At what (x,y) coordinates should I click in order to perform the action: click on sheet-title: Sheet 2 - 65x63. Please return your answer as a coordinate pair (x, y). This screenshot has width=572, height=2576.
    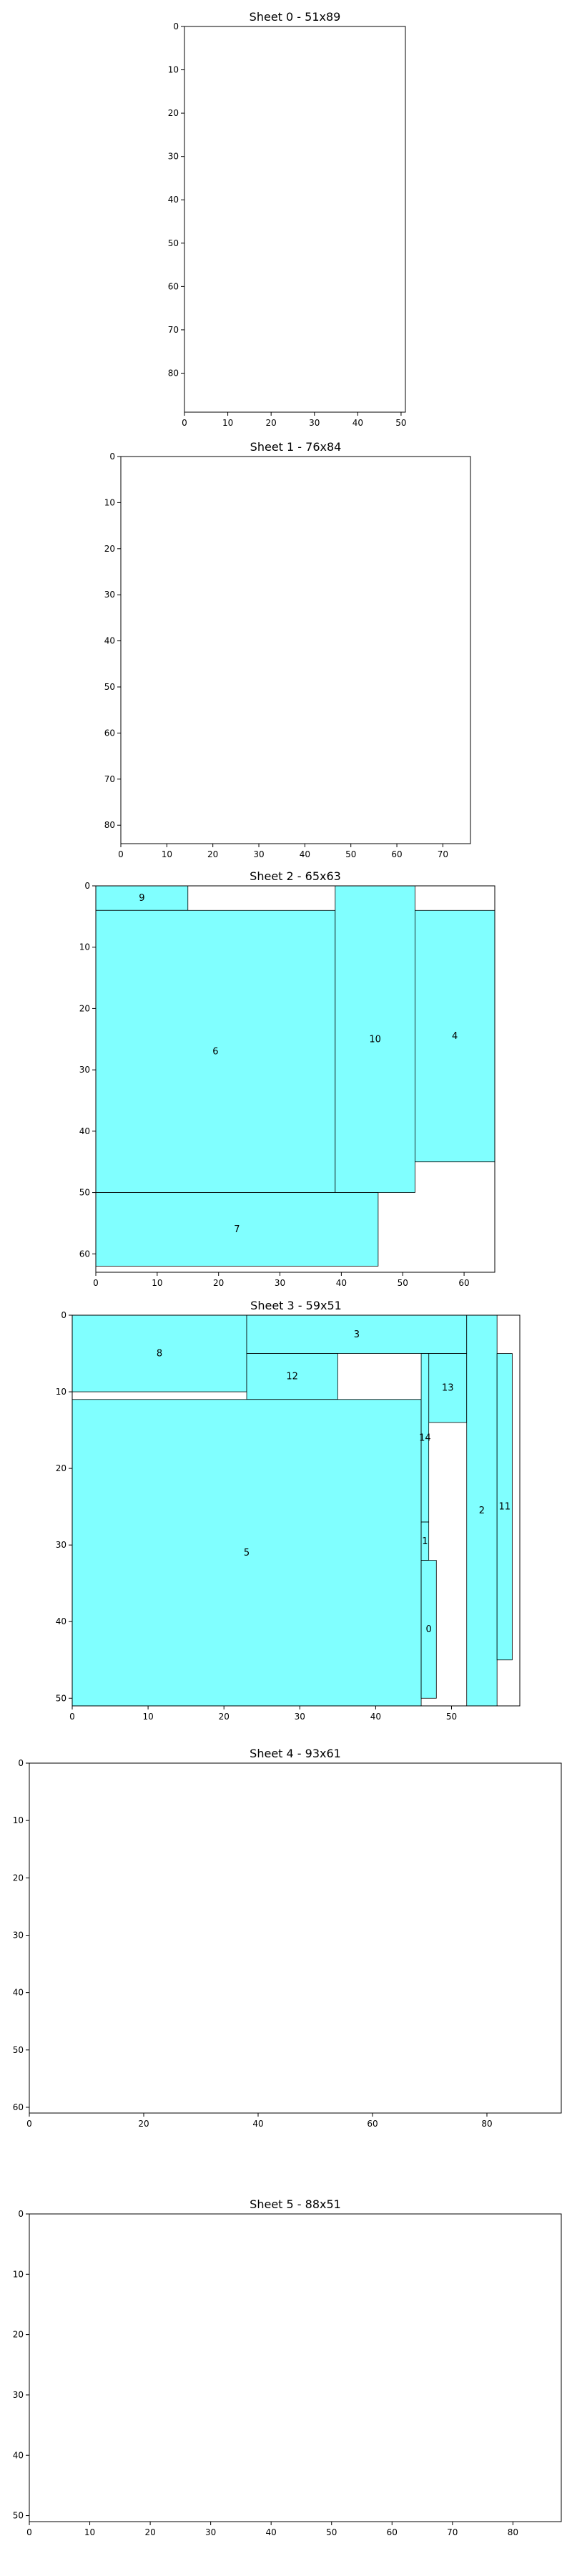
    Looking at the image, I should click on (295, 876).